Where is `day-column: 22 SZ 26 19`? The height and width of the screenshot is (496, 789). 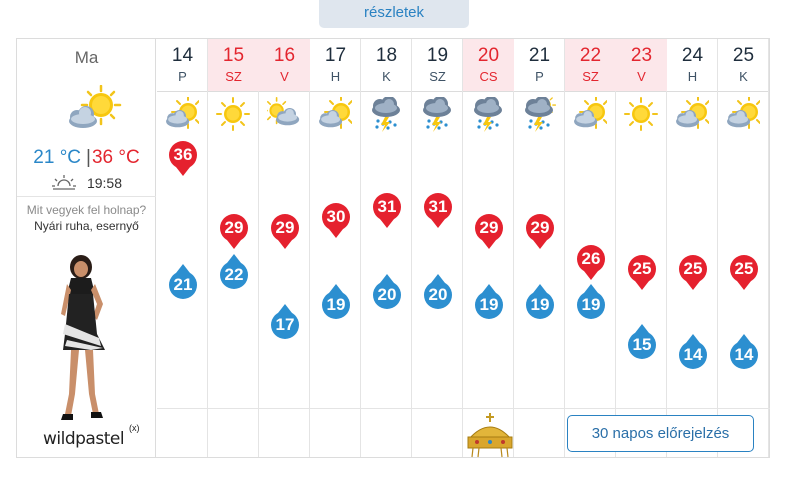
day-column: 22 SZ 26 19 is located at coordinates (590, 248).